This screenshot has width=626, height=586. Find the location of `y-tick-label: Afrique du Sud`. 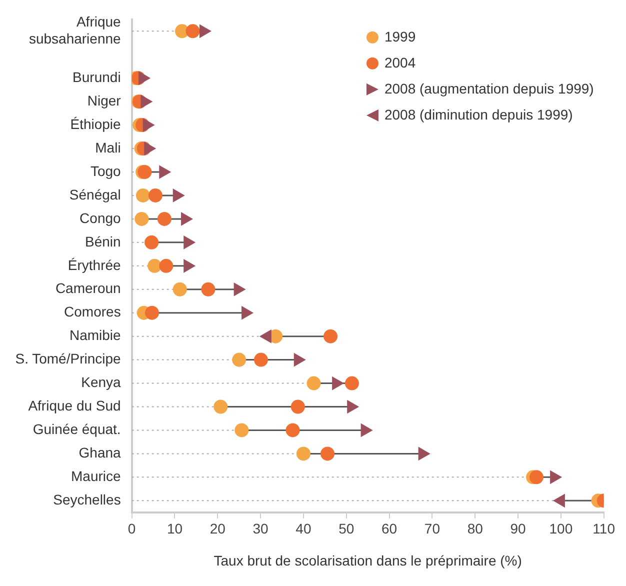

y-tick-label: Afrique du Sud is located at coordinates (74, 406).